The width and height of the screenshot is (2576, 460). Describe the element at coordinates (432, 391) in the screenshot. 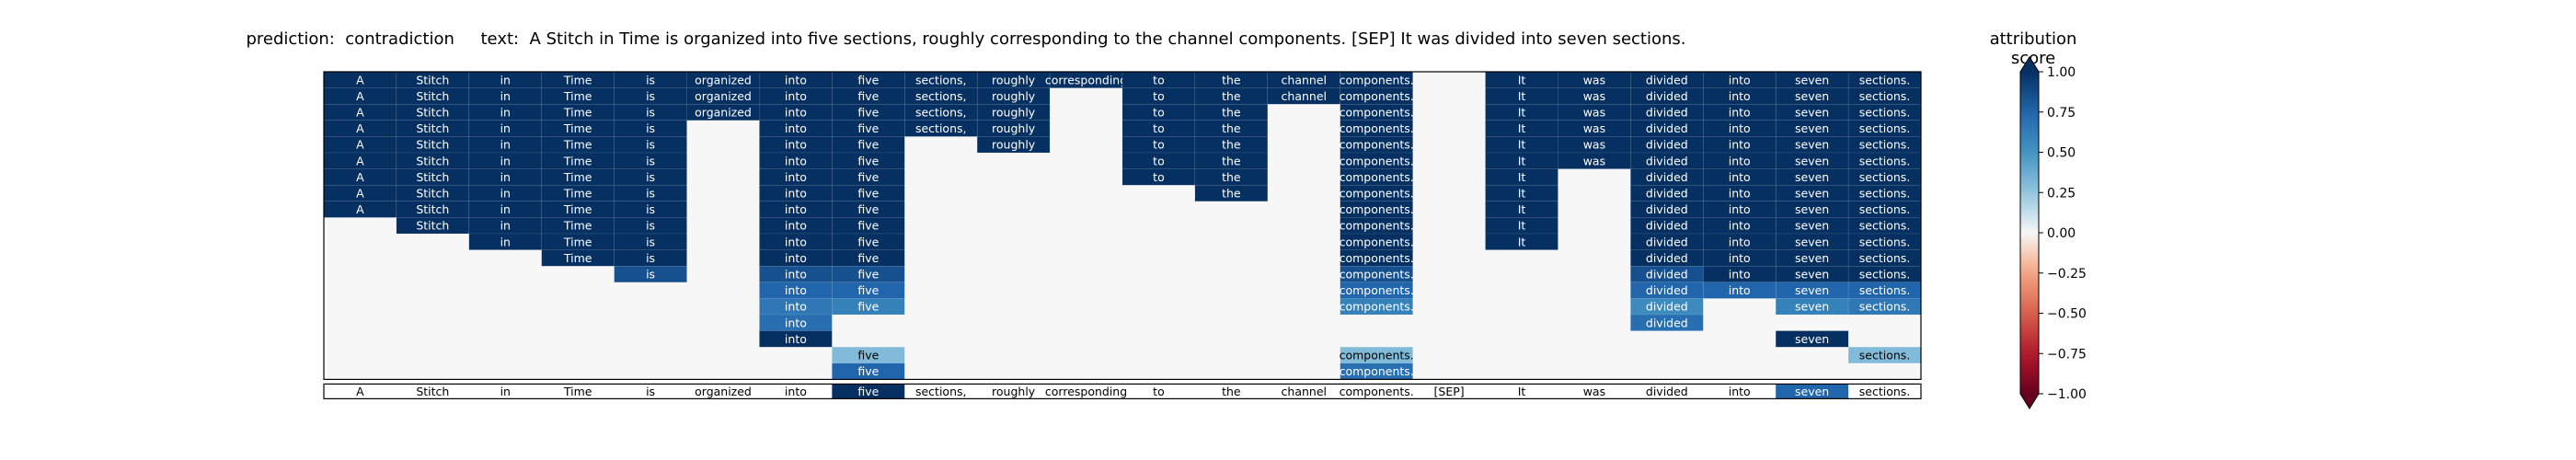

I see `token-label: Stitch` at that location.